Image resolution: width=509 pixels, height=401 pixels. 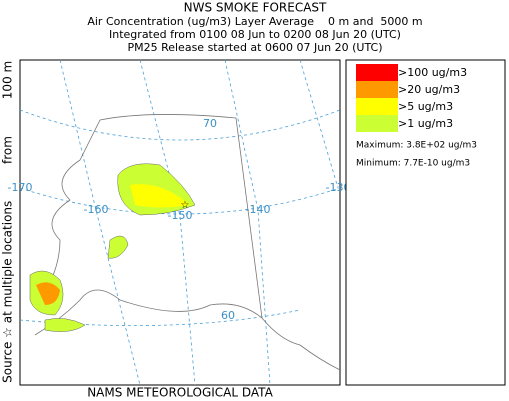 I want to click on longitude-label: -170, so click(x=20, y=187).